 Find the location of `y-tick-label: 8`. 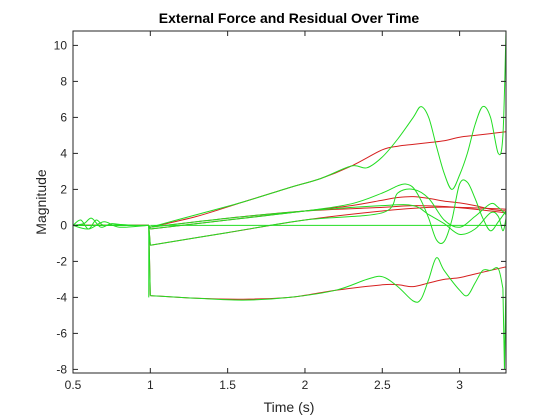

y-tick-label: 8 is located at coordinates (63, 81).